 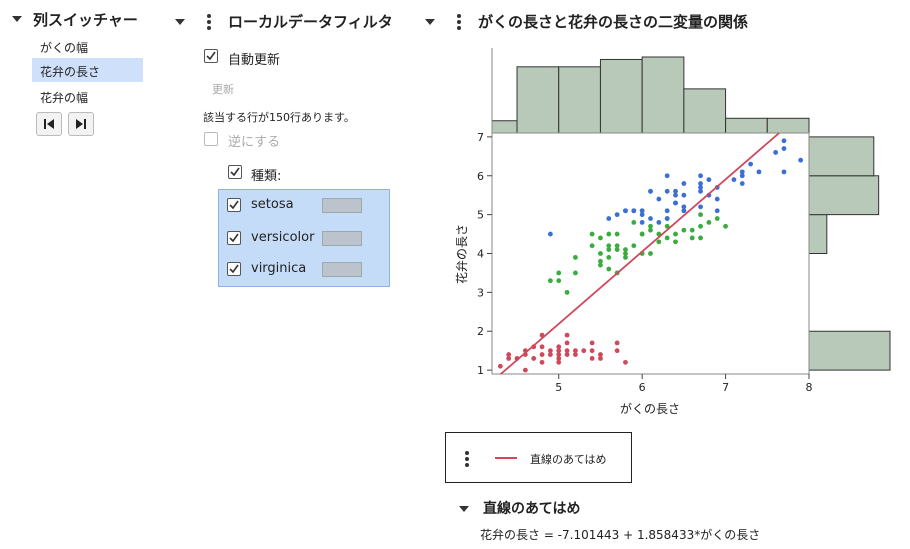 What do you see at coordinates (87, 46) in the screenshot?
I see `column-switcher-item: がくの幅` at bounding box center [87, 46].